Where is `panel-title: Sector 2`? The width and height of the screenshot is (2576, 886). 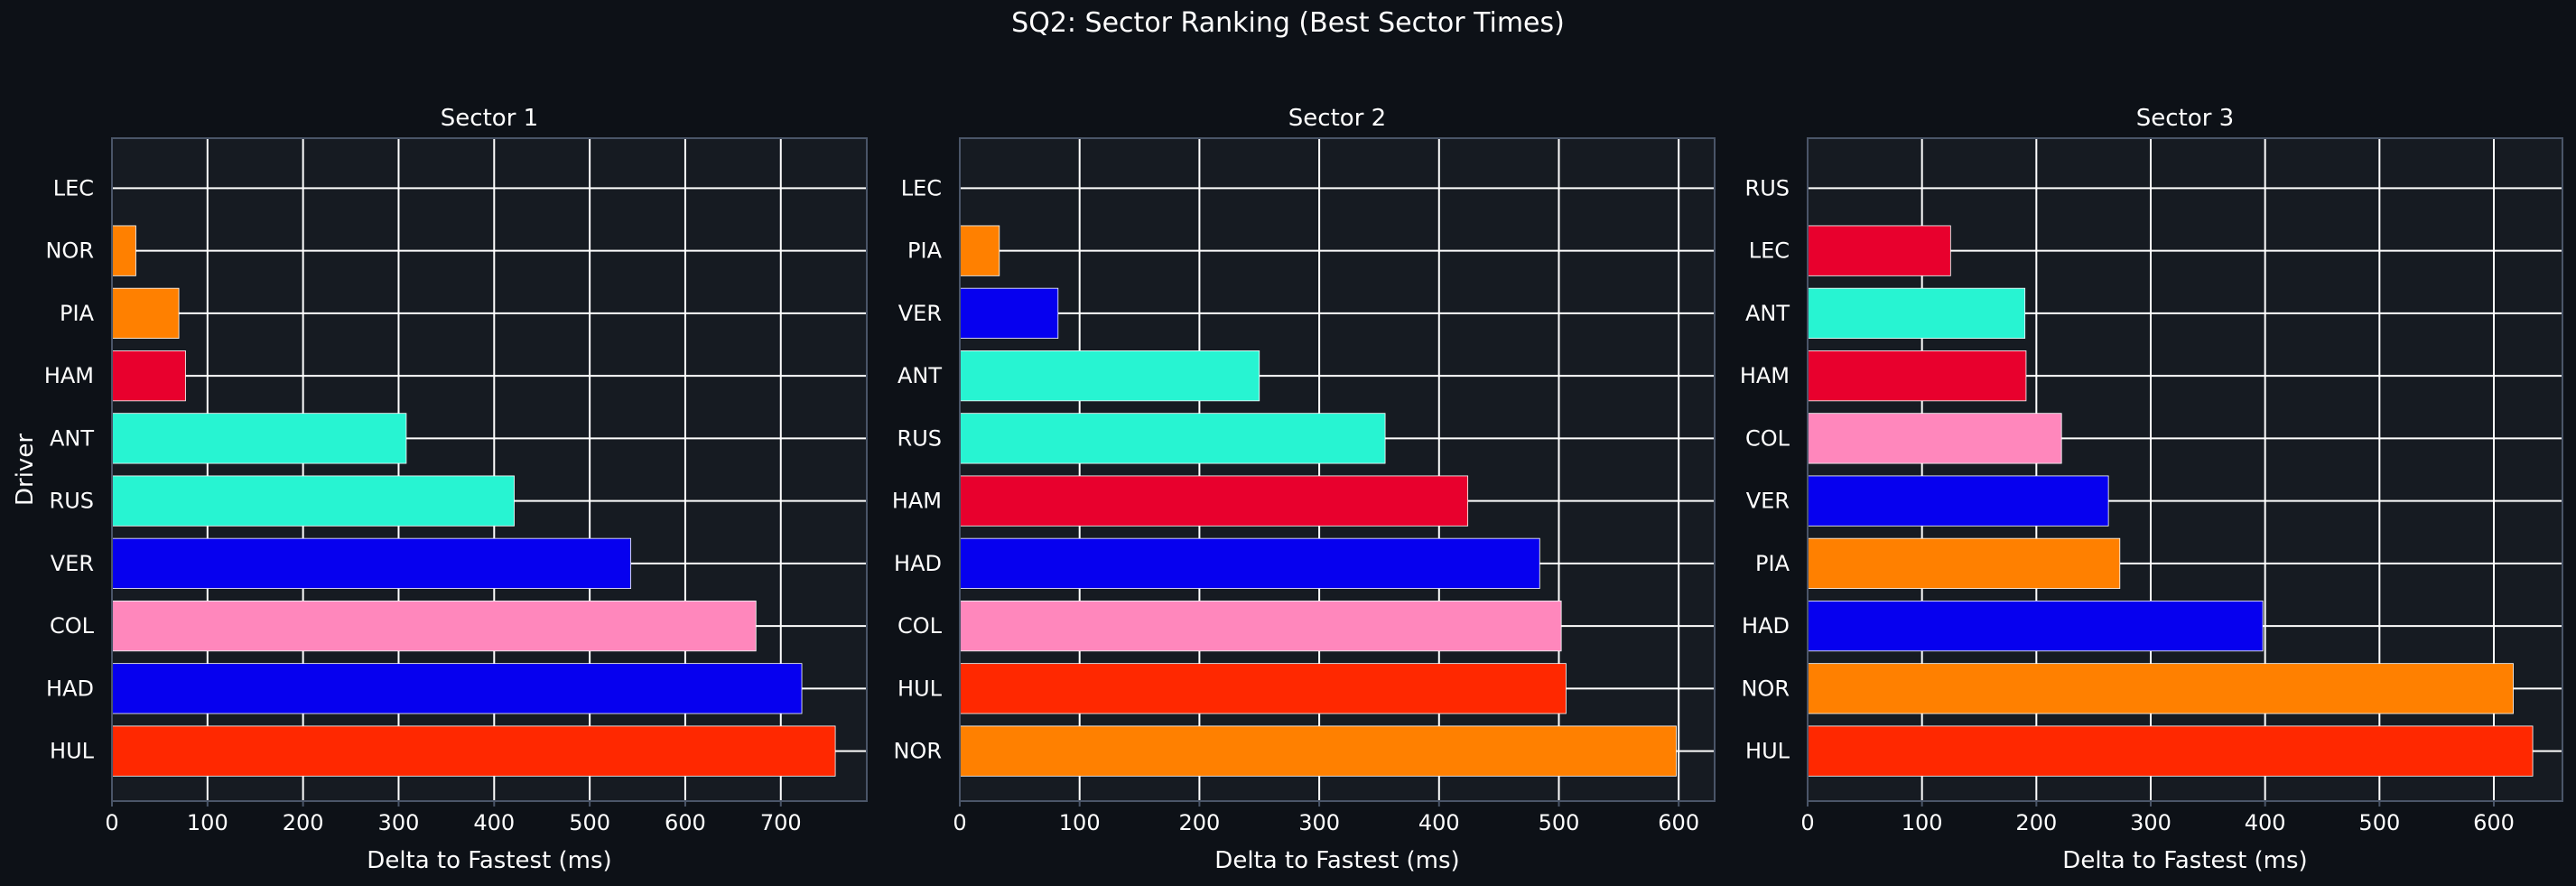 panel-title: Sector 2 is located at coordinates (1337, 118).